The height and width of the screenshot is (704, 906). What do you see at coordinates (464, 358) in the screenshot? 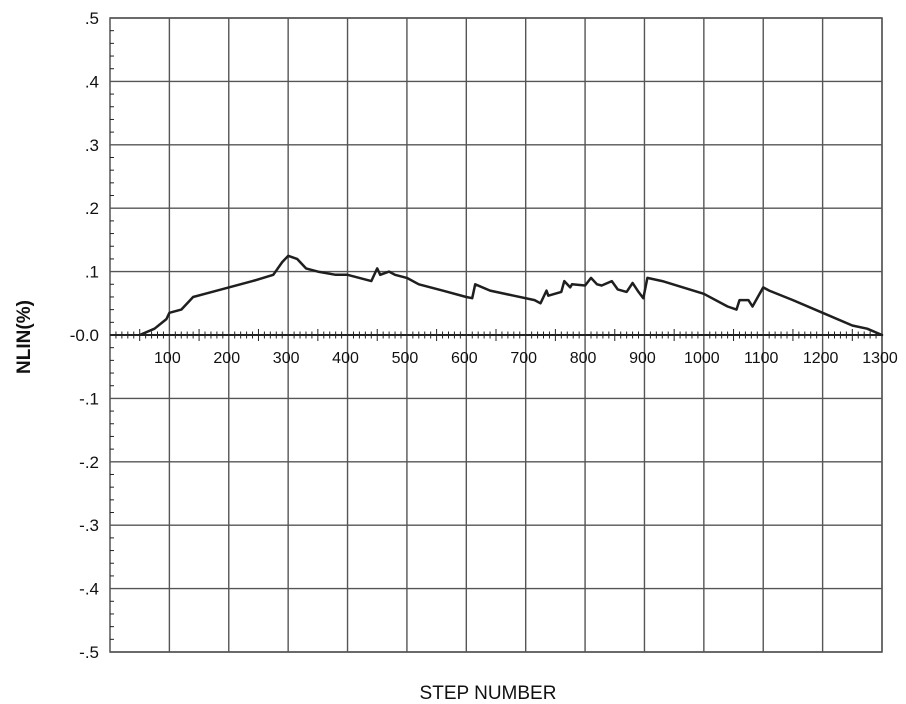
I see `x-tick-label: 600` at bounding box center [464, 358].